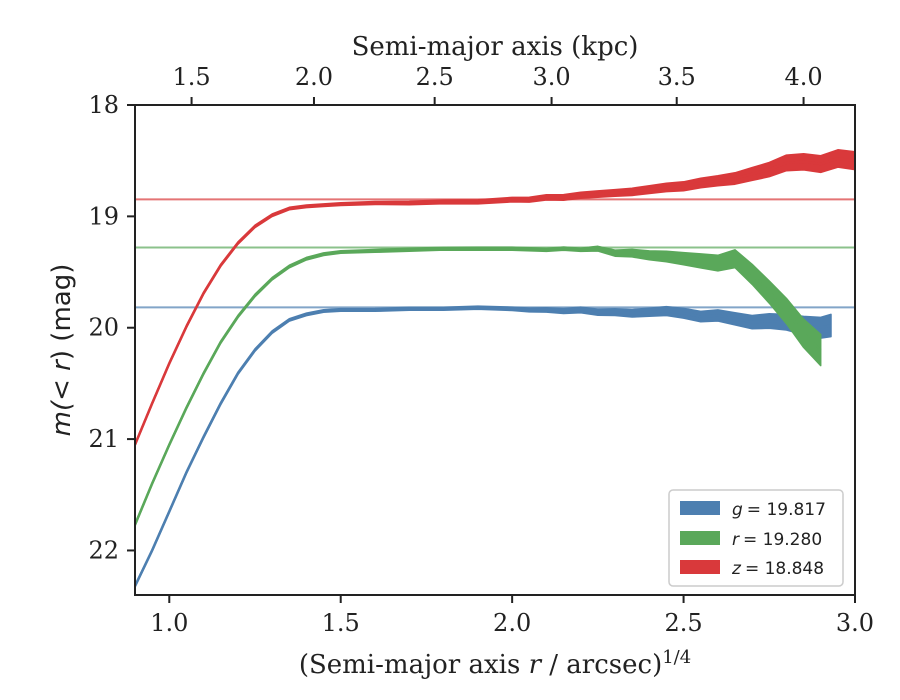 Image resolution: width=900 pixels, height=700 pixels. Describe the element at coordinates (435, 77) in the screenshot. I see `top-x-tick-label: 2.5` at that location.